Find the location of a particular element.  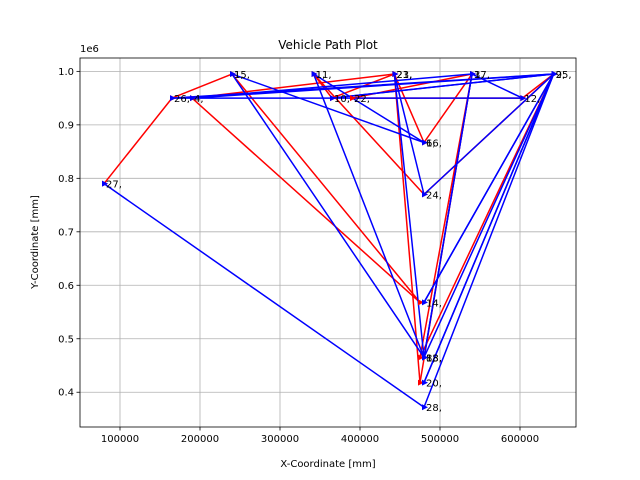

x-axis-ticks: 100000 200000 300000 400000 500000 600000 is located at coordinates (320, 436).